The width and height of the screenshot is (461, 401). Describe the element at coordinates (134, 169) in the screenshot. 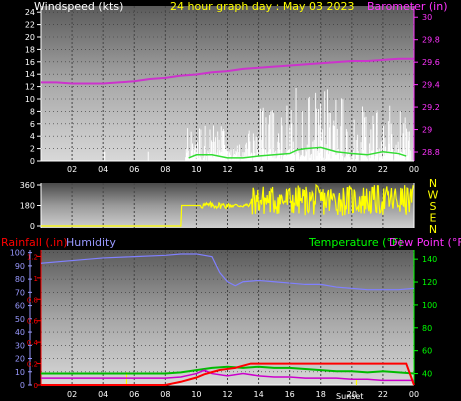

I see `wind-x-tick-label: 06` at that location.